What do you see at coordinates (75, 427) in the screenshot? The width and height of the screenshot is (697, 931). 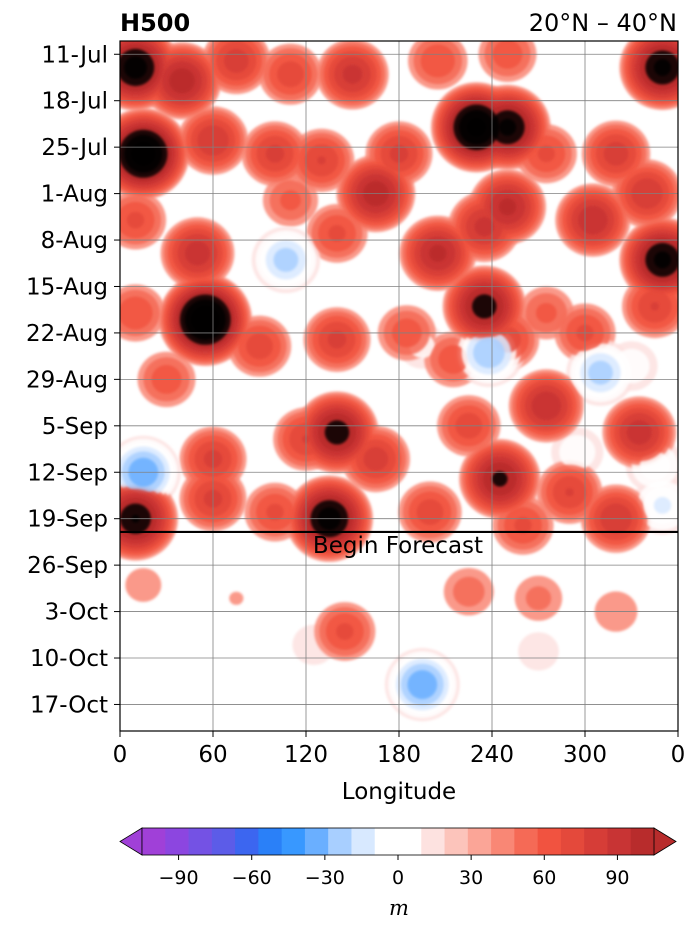 I see `y-tick-label: 5-Sep` at bounding box center [75, 427].